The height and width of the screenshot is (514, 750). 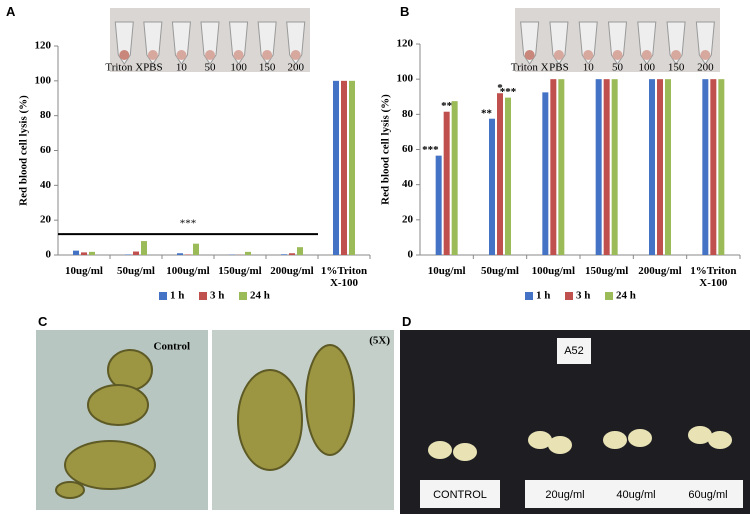 What do you see at coordinates (676, 68) in the screenshot?
I see `tube-label: 150` at bounding box center [676, 68].